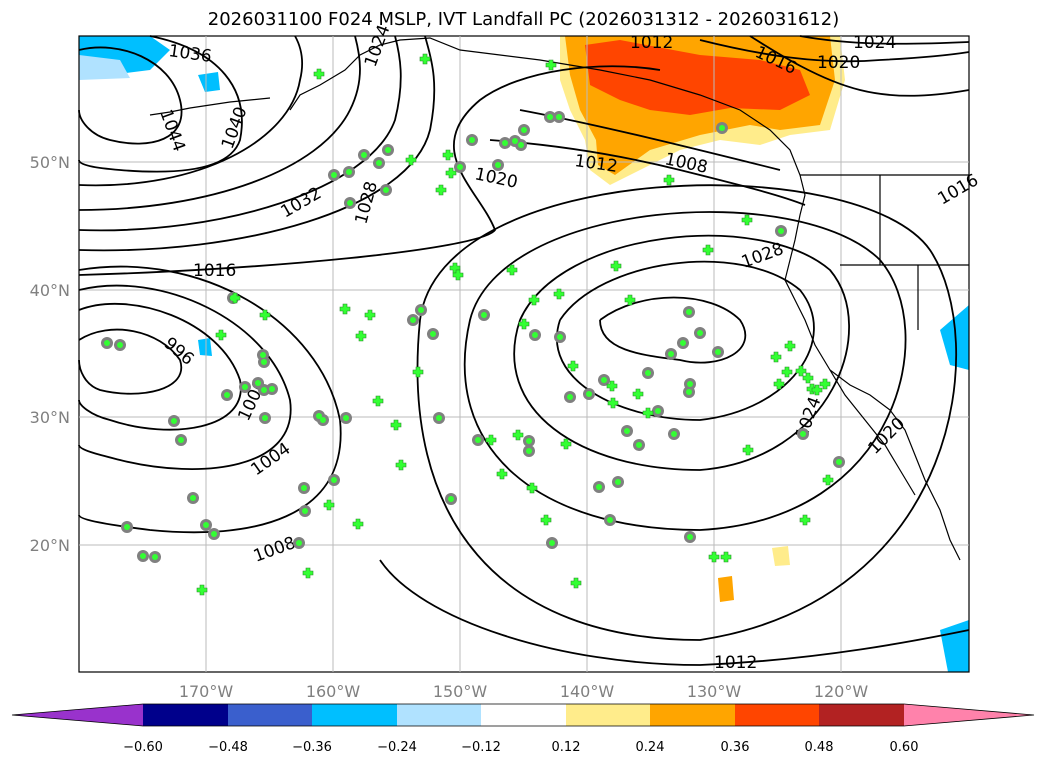  I want to click on isobar-1012-south, so click(674, 612).